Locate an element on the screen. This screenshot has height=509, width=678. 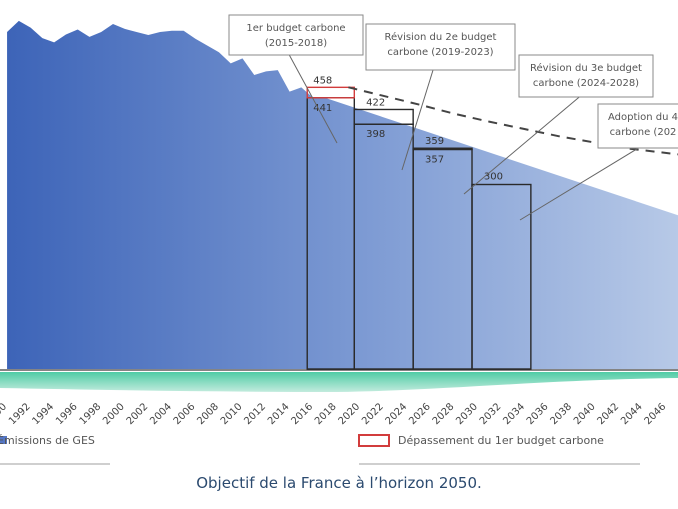
x-tick-label: 2006 is located at coordinates (185, 414).